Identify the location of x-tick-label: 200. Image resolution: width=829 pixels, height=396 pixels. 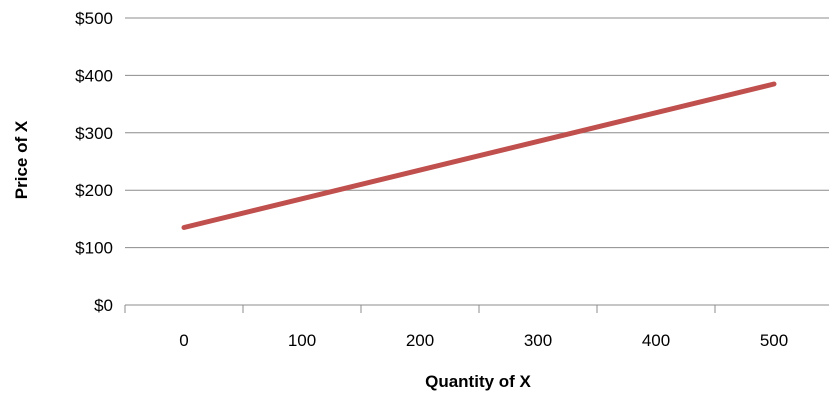
(420, 340).